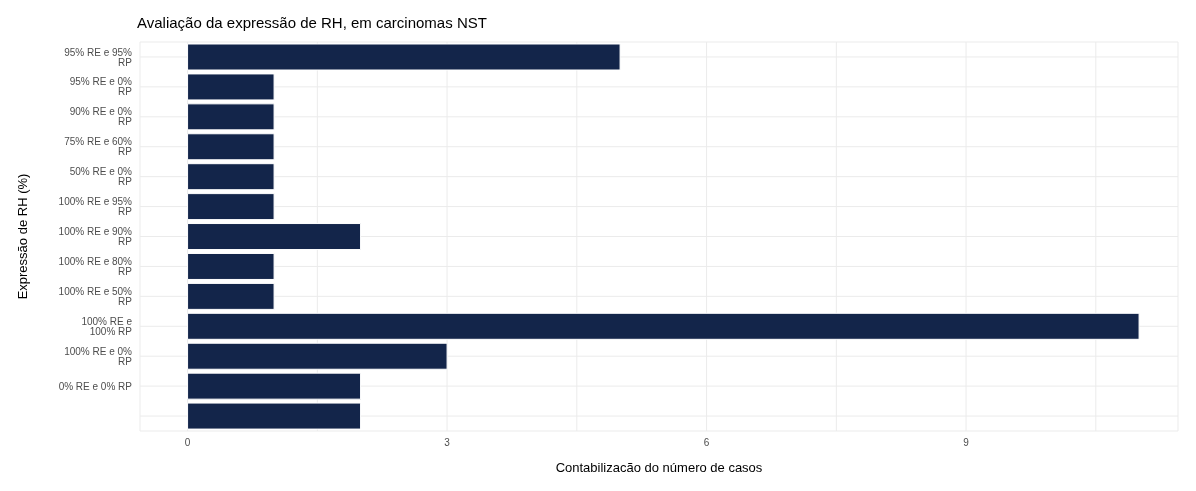  Describe the element at coordinates (966, 443) in the screenshot. I see `x-tick-label: 9` at that location.